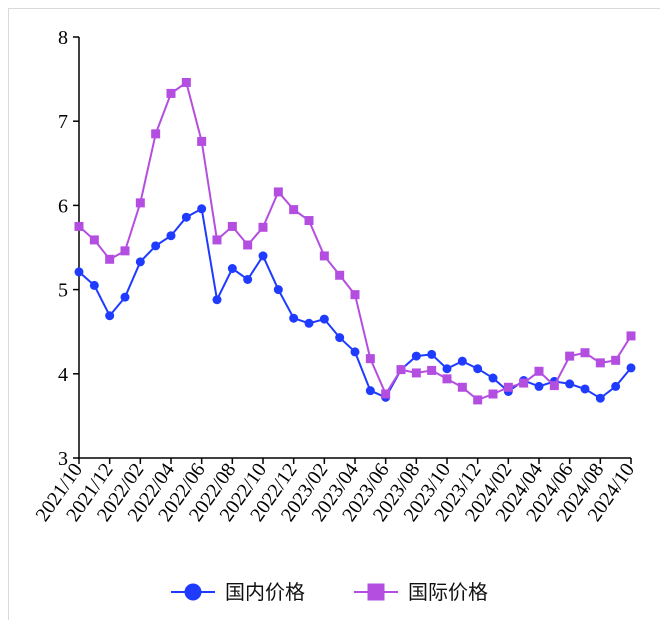 The width and height of the screenshot is (666, 625). I want to click on y-tick-label: 5, so click(63, 291).